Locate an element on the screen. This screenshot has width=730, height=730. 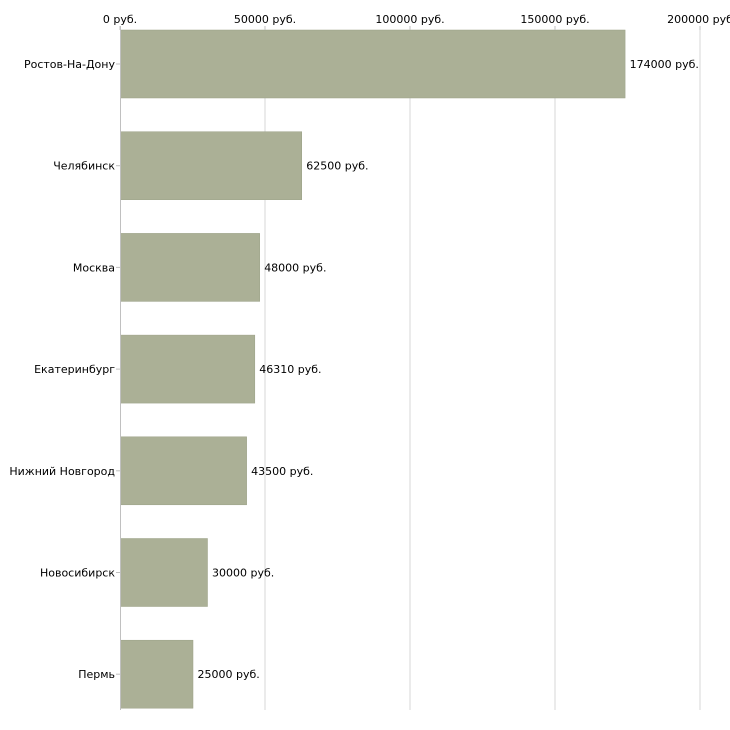
data-label: 30000 руб. is located at coordinates (243, 573).